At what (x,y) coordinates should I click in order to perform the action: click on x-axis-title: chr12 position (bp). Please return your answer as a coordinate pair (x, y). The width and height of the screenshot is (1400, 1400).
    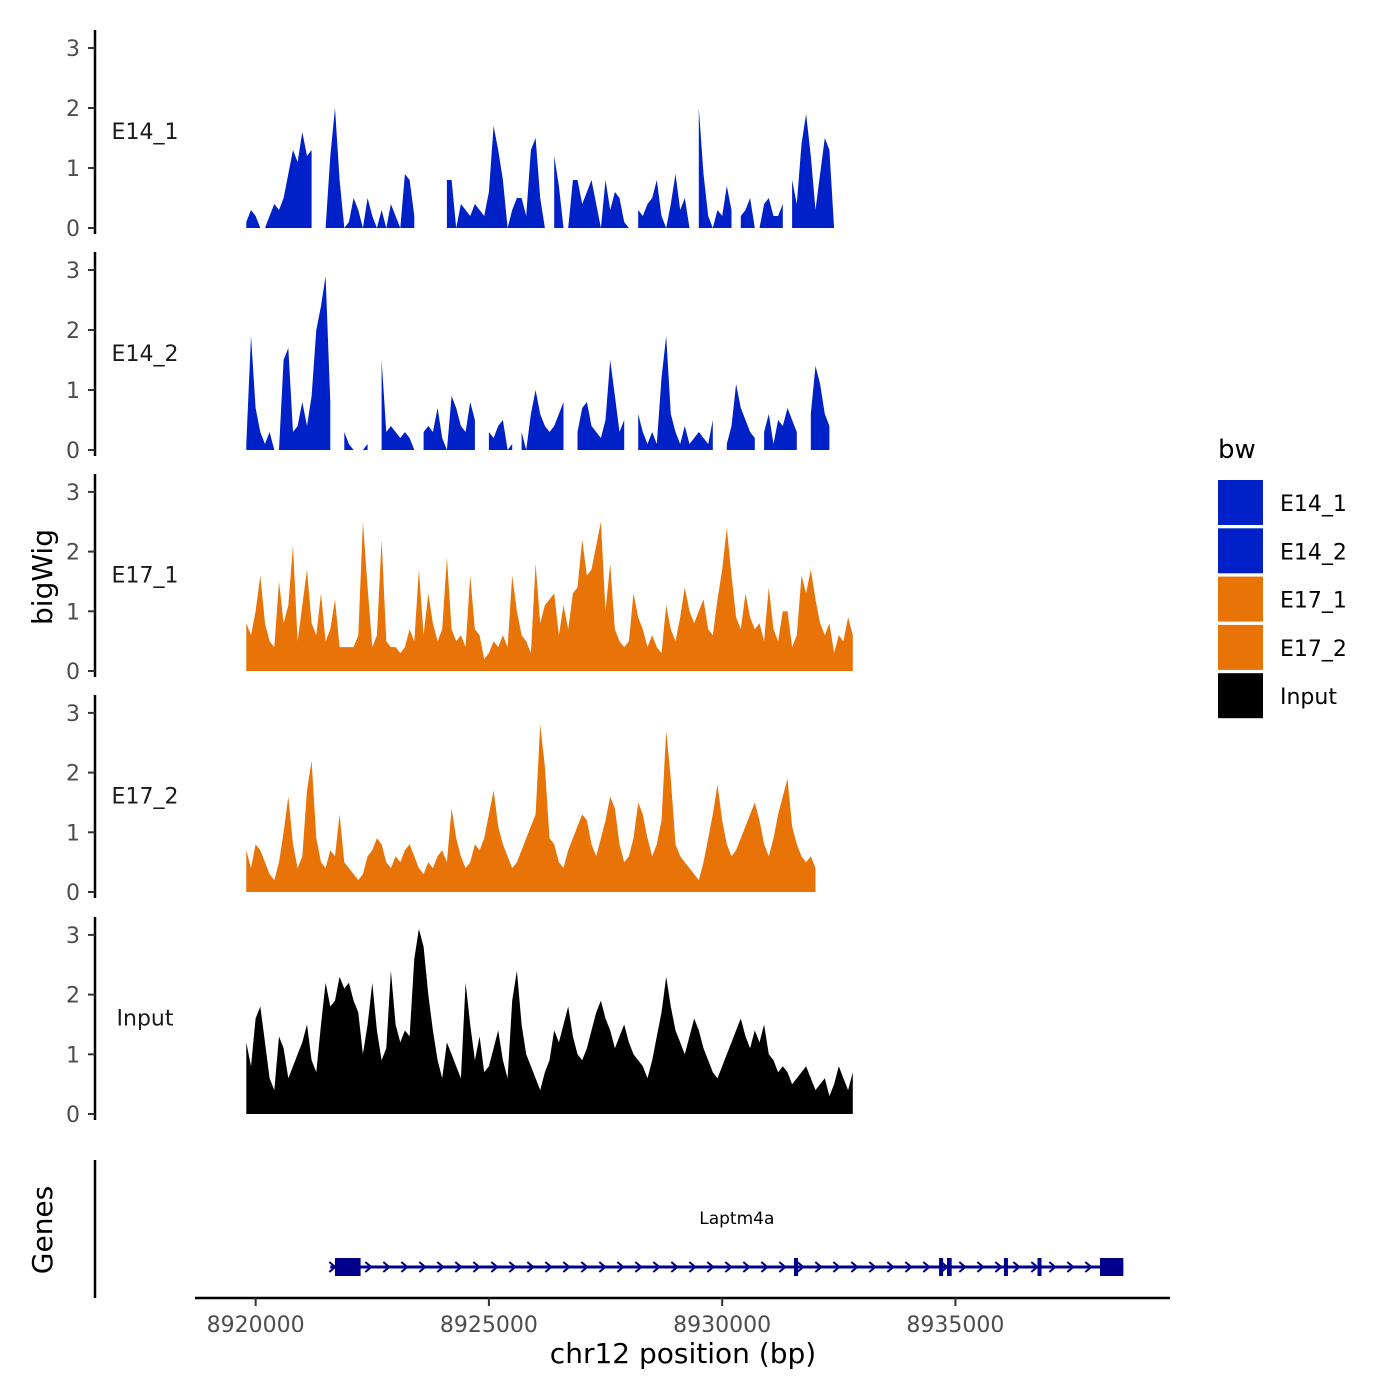
    Looking at the image, I should click on (683, 1353).